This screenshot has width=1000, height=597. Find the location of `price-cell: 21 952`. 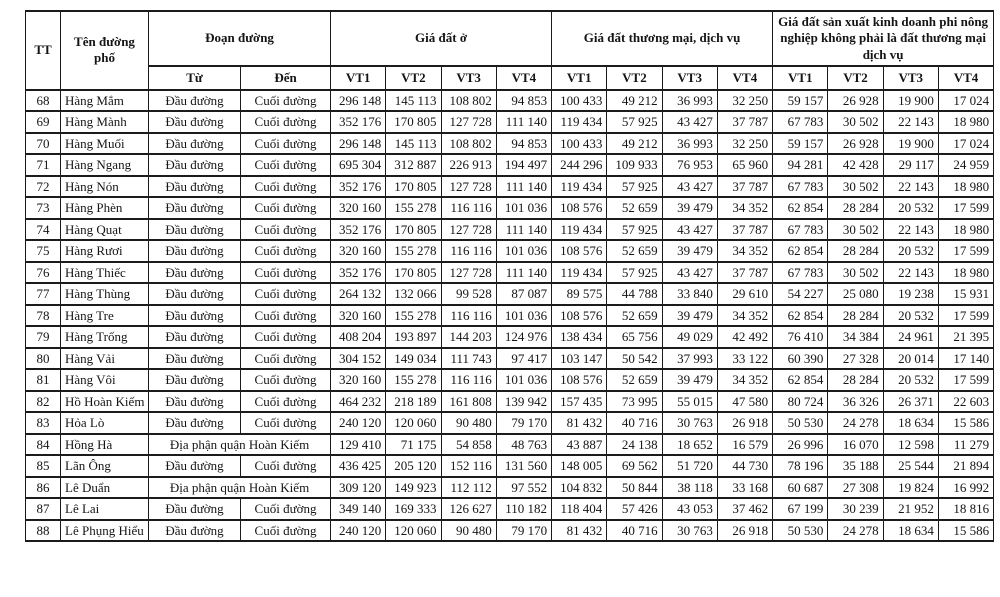

price-cell: 21 952 is located at coordinates (910, 509).